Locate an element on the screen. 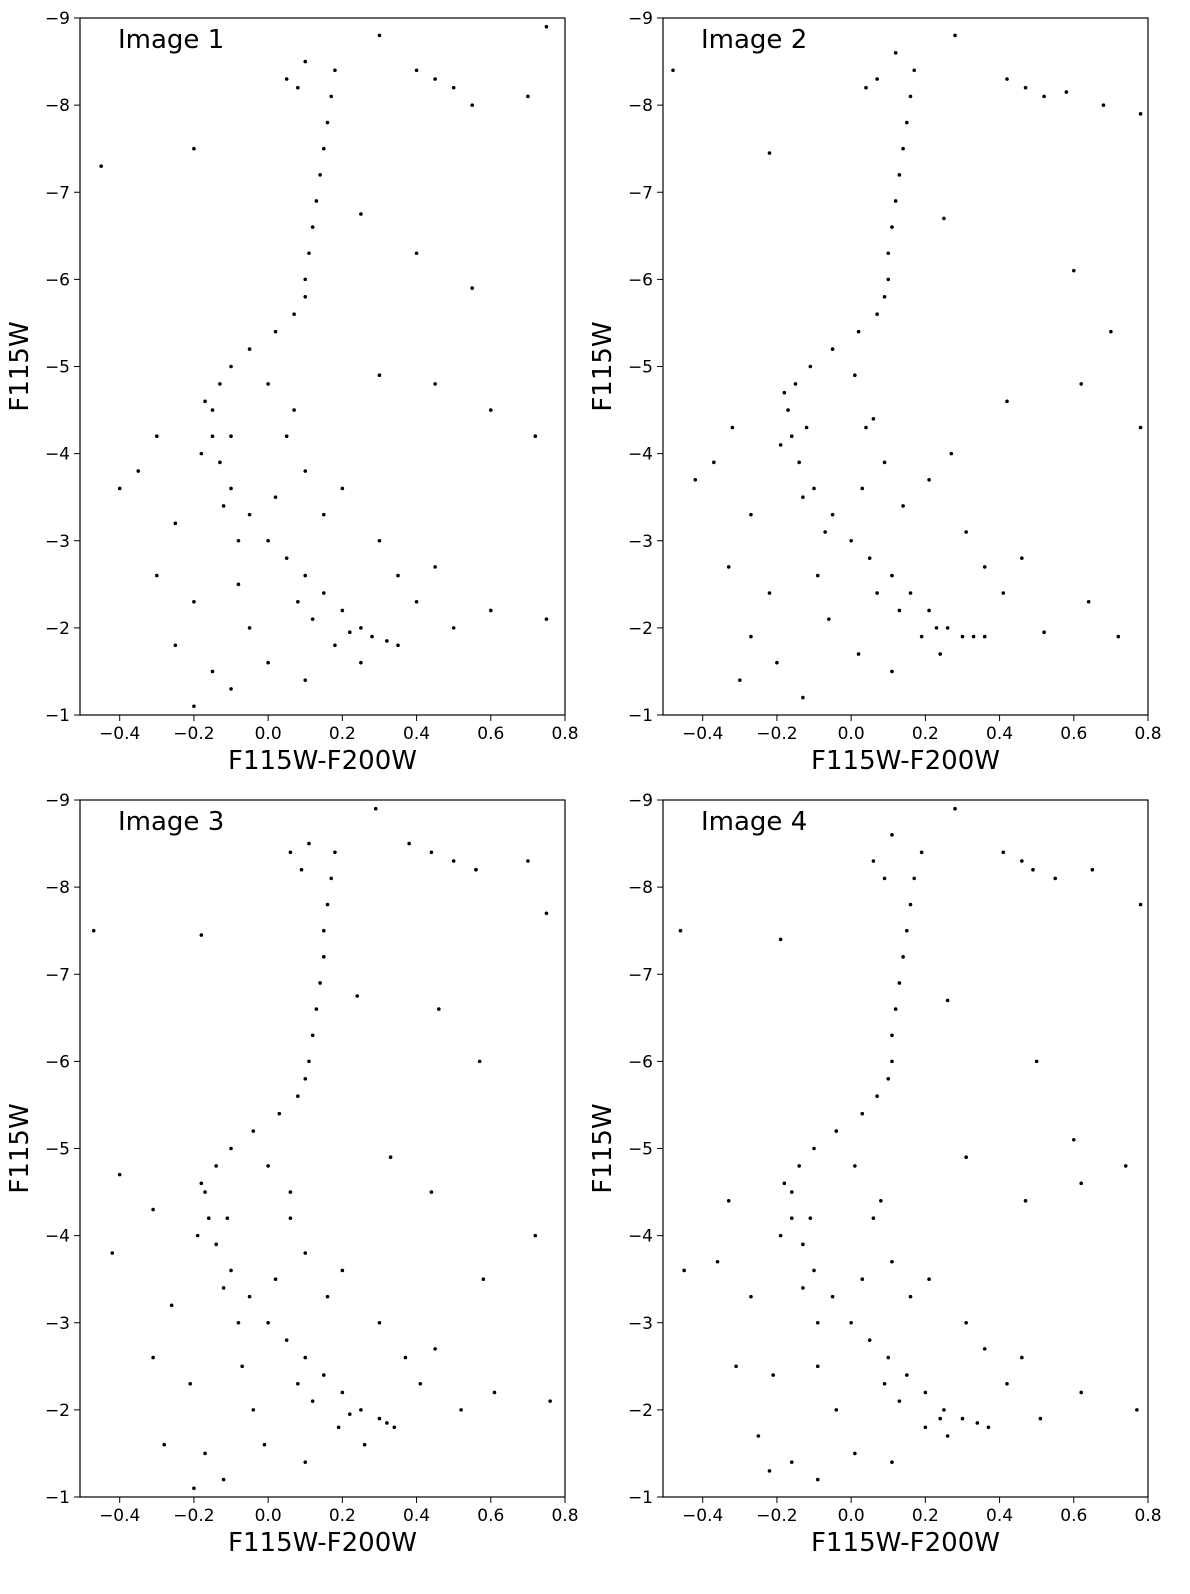  y-axis-label: F115W is located at coordinates (603, 1148).